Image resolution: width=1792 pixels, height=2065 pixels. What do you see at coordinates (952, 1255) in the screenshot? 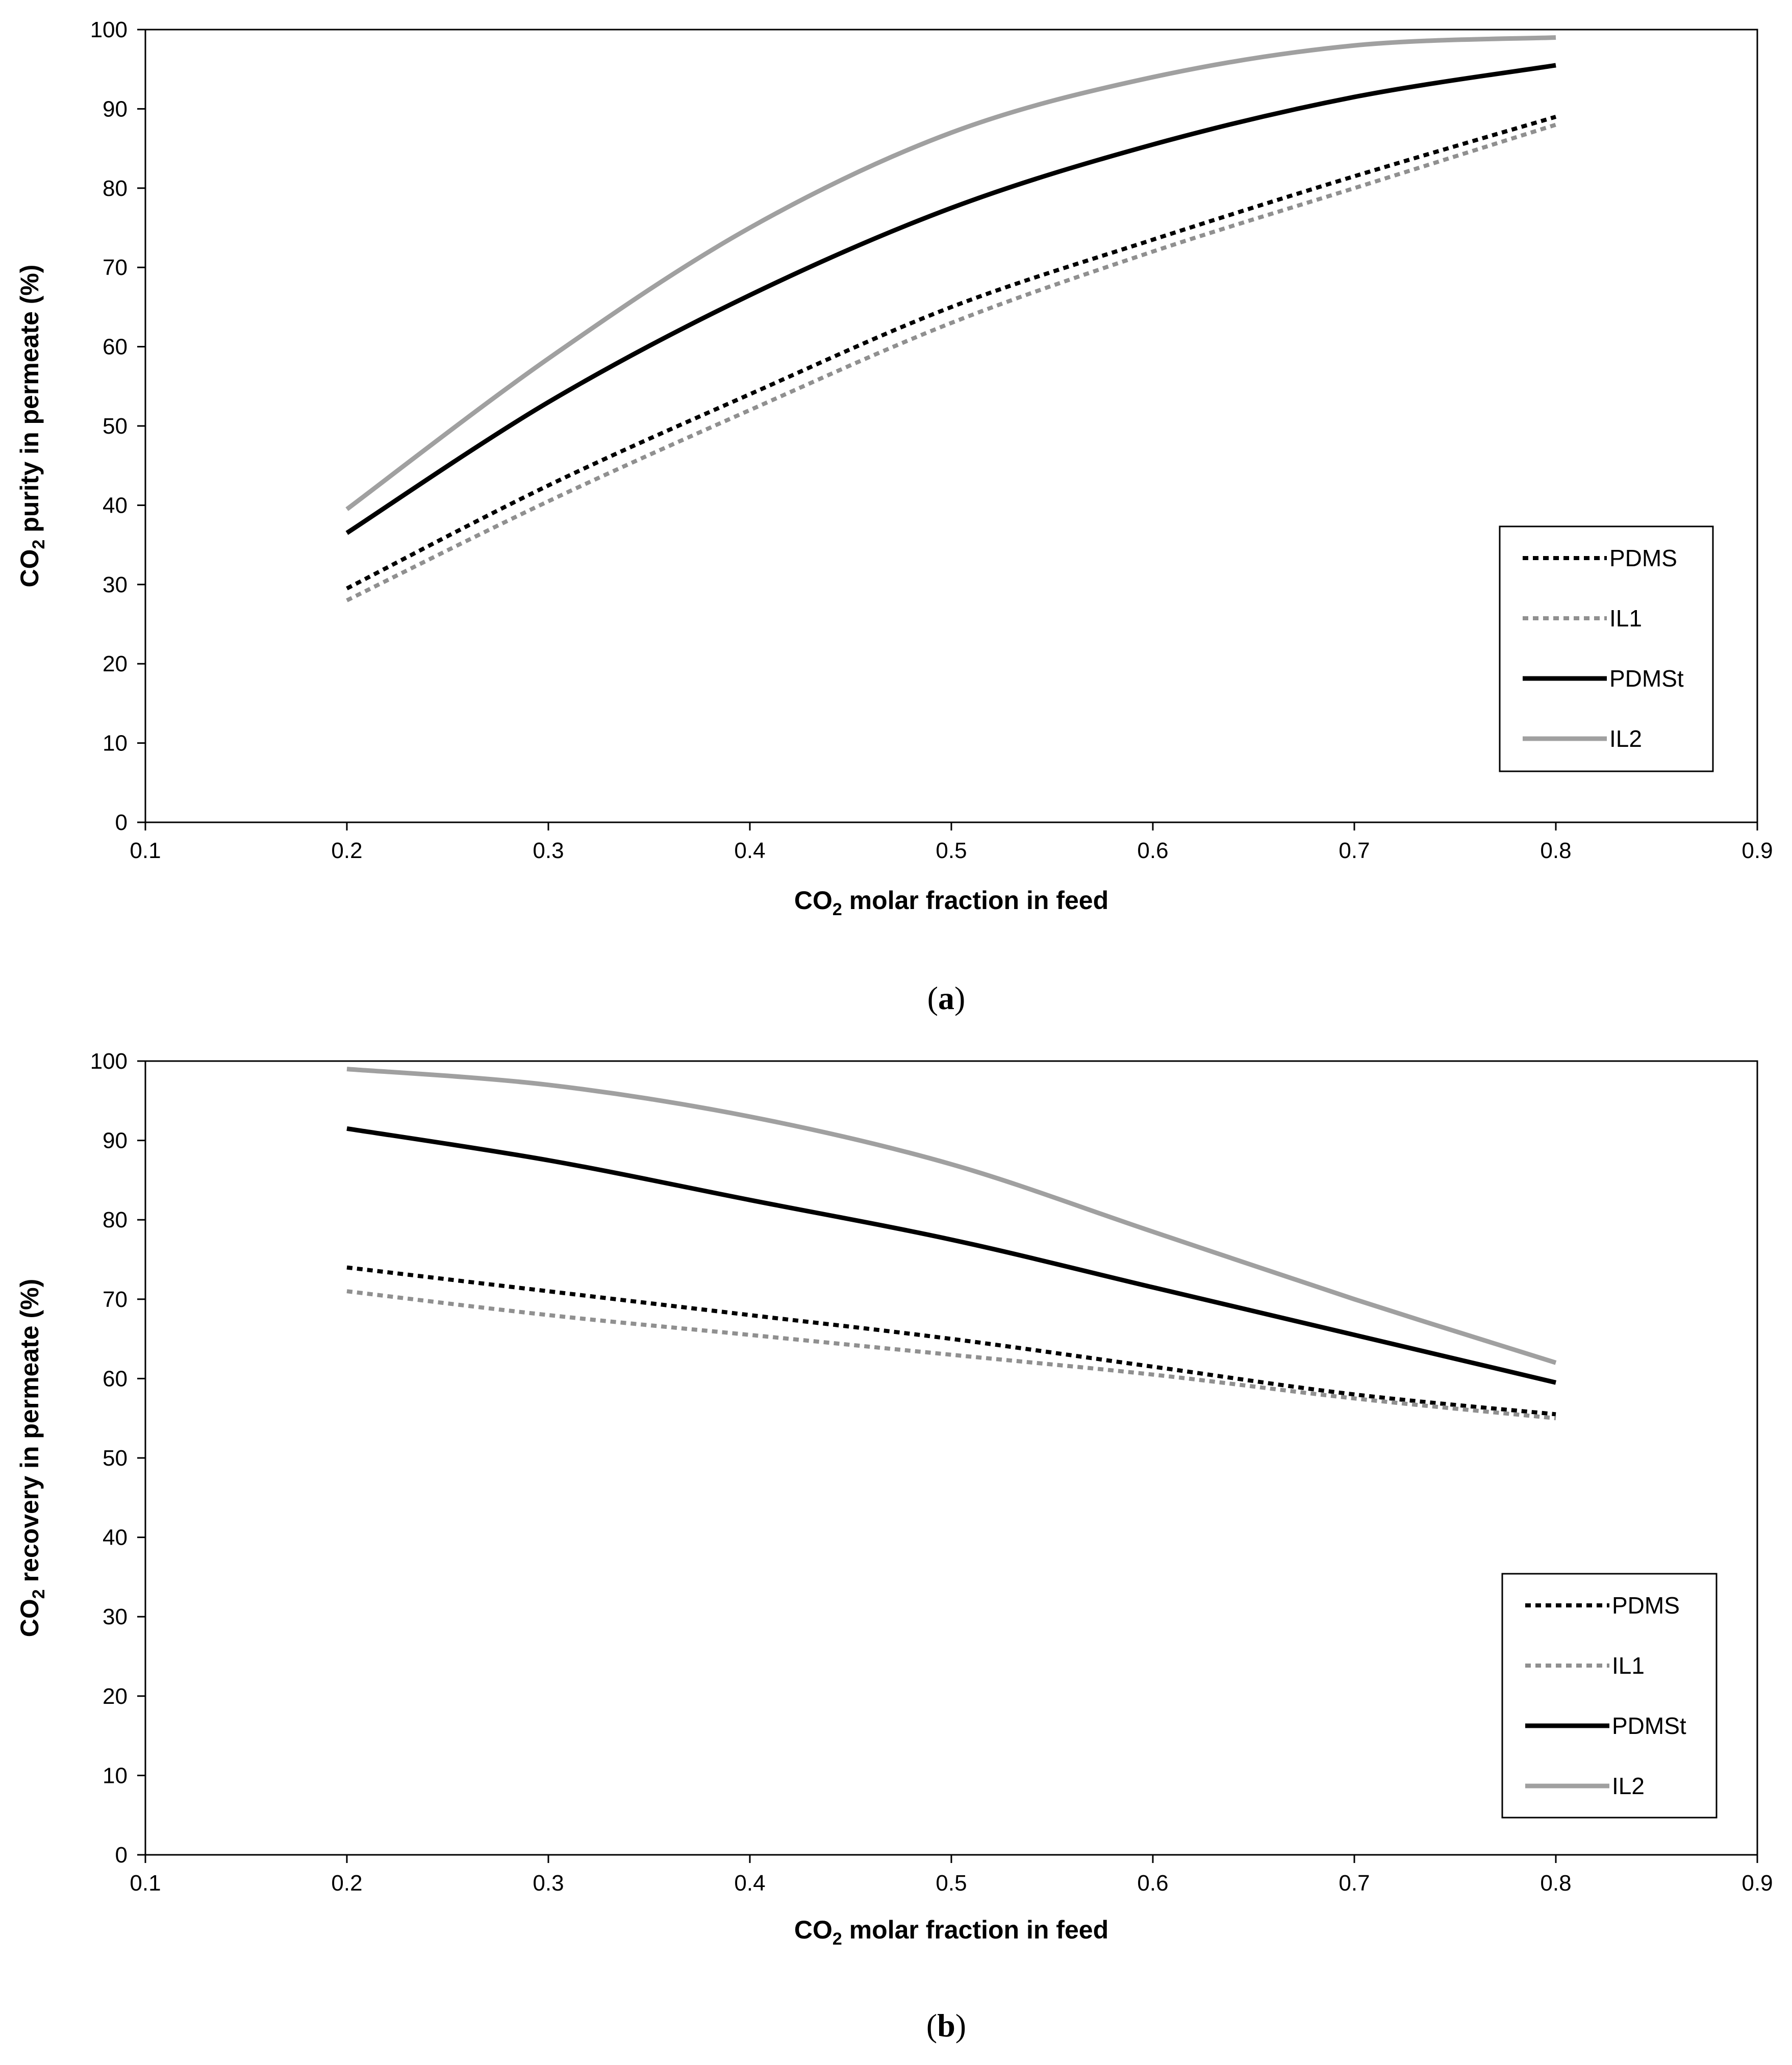
I see `series-line-pdmst` at bounding box center [952, 1255].